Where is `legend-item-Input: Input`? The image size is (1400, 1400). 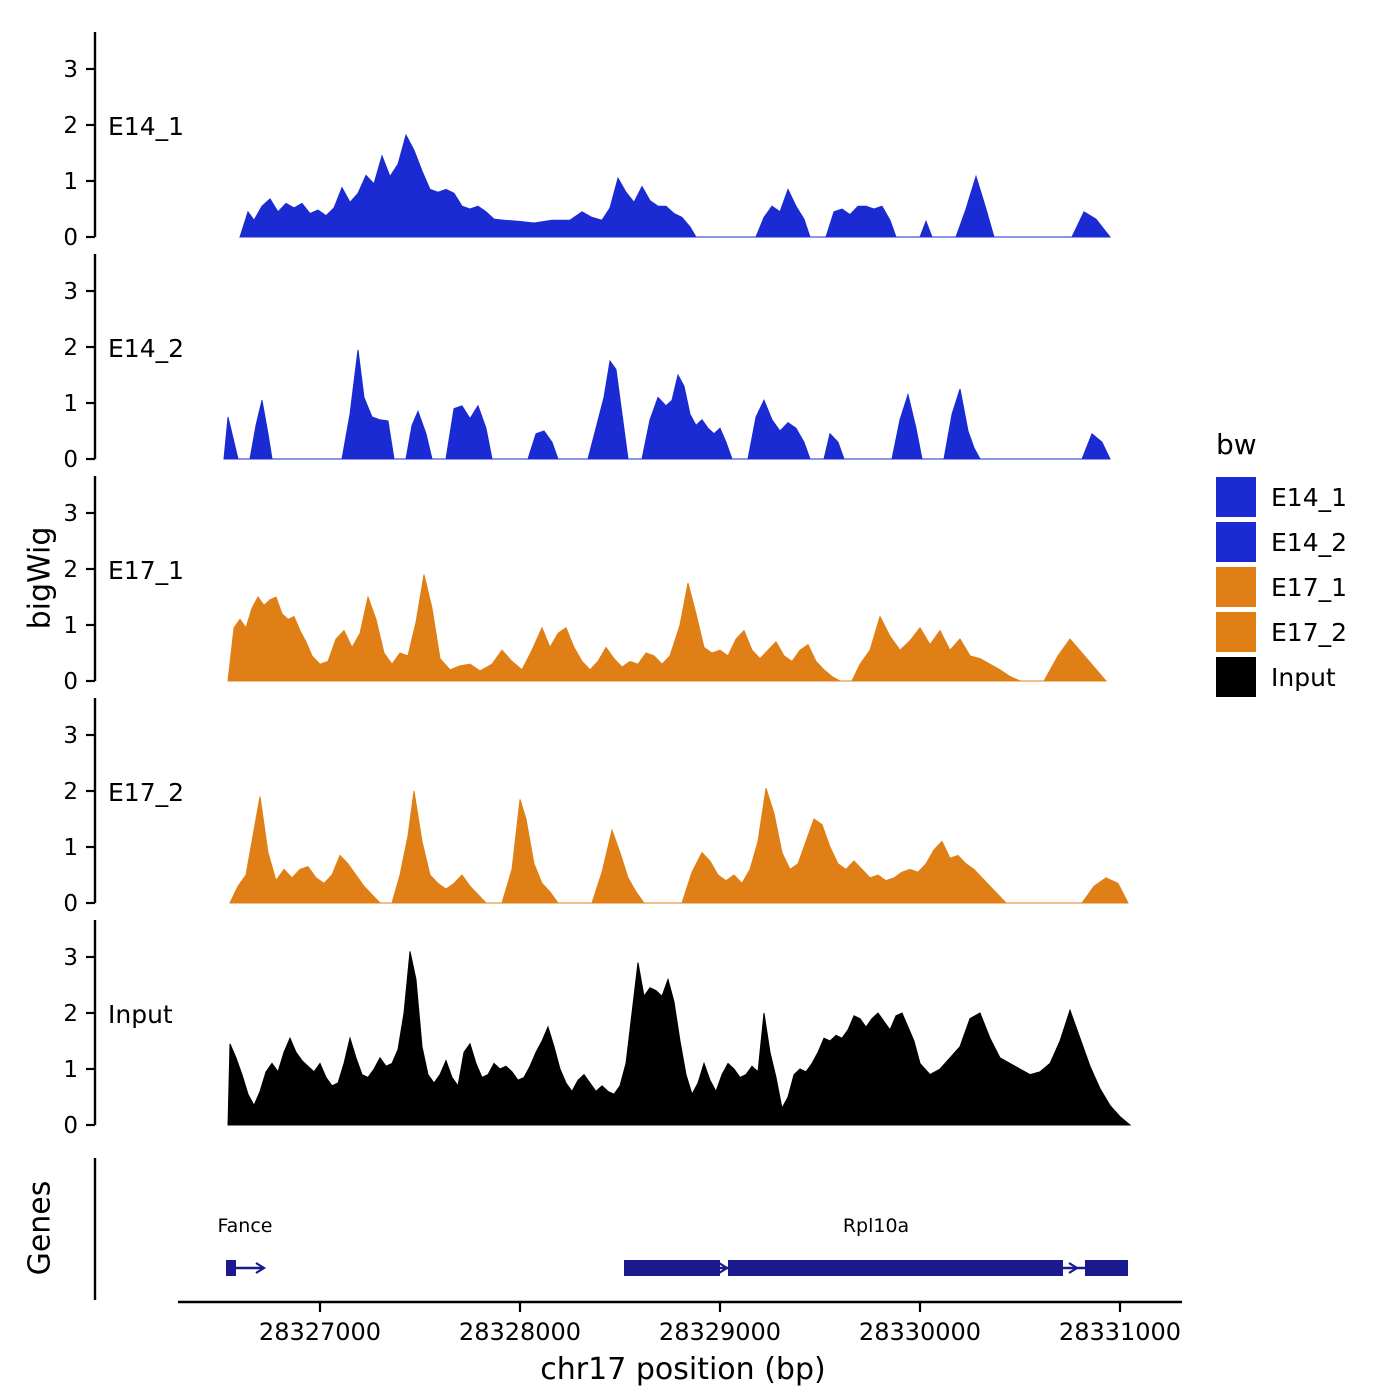
legend-item-Input: Input is located at coordinates (1281, 677).